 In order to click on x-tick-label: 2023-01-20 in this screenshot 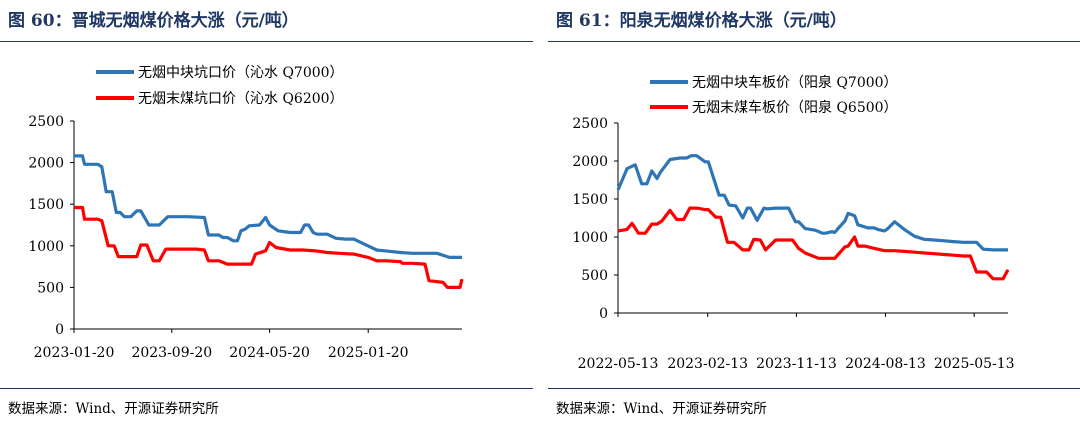, I will do `click(74, 353)`.